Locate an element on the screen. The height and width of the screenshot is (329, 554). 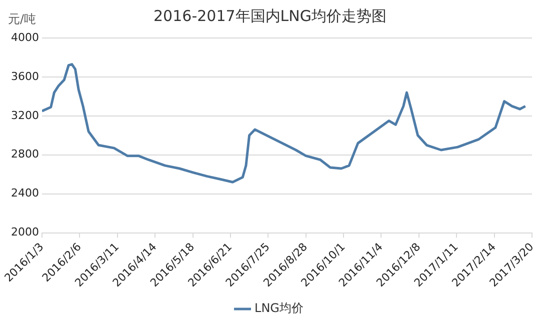
y-tick-label: 2400 is located at coordinates (24, 193).